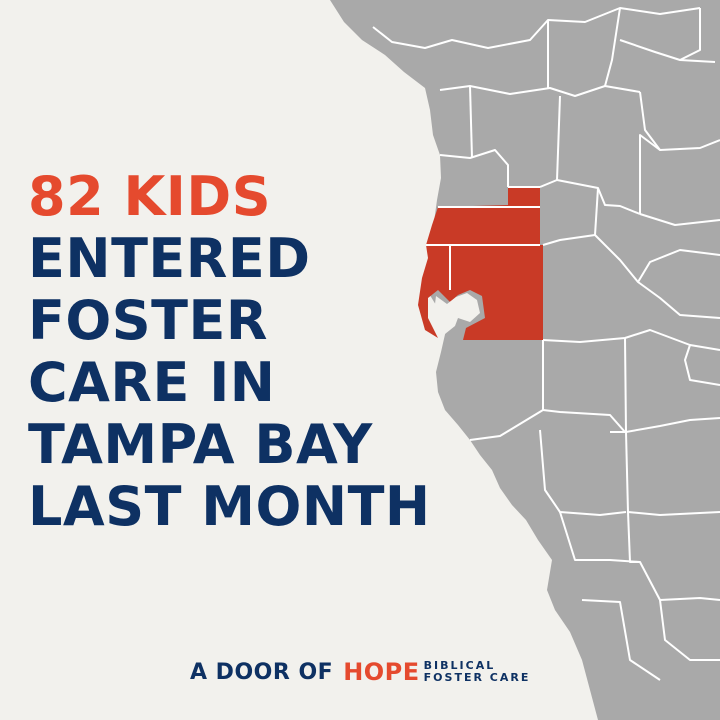 The height and width of the screenshot is (720, 720). Describe the element at coordinates (459, 665) in the screenshot. I see `brand-tagline-line-1: BIBLICAL` at that location.